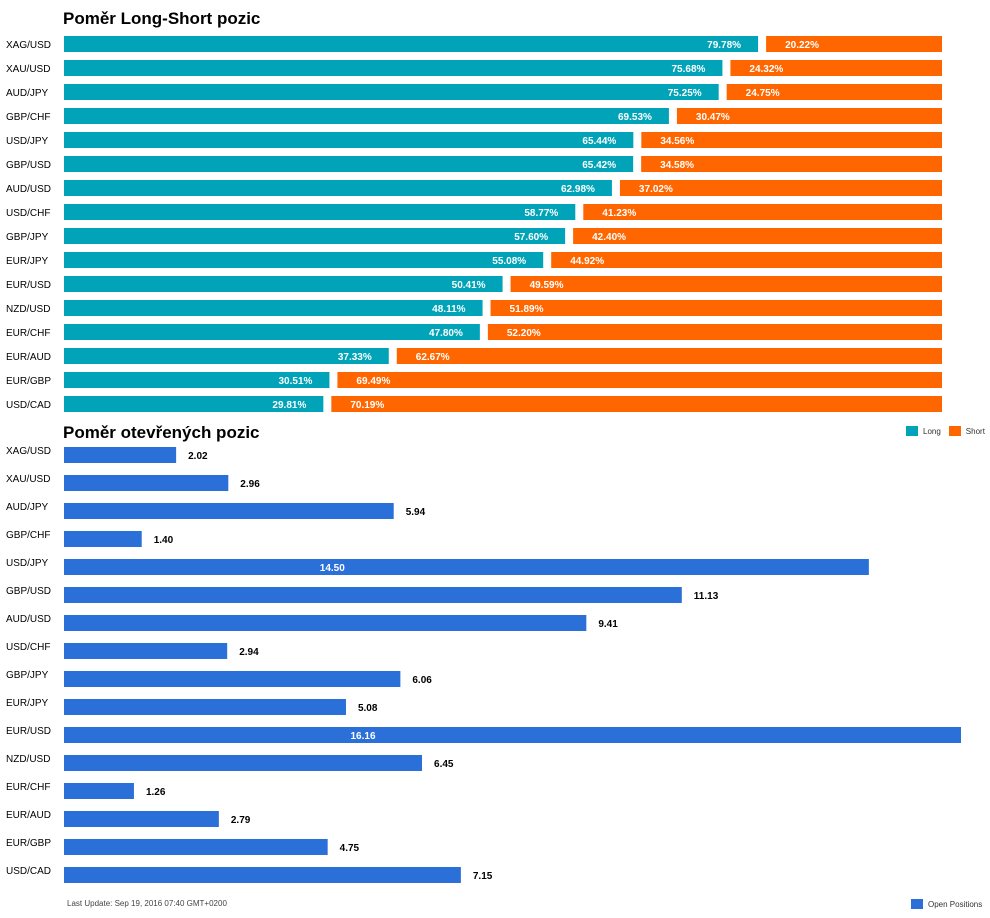 Image resolution: width=990 pixels, height=918 pixels. I want to click on short-bar-eur-gbp, so click(639, 380).